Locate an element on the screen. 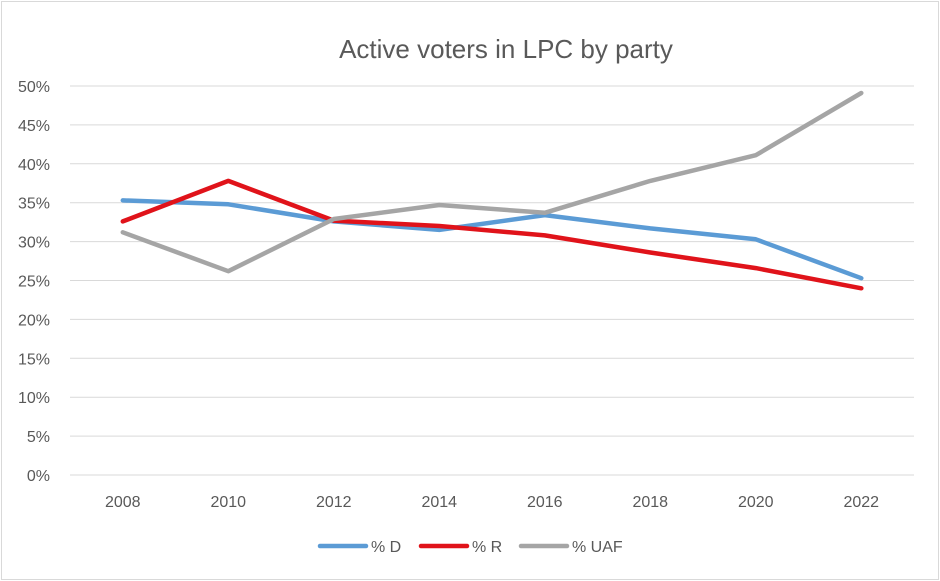  x-tick-label: 2008 is located at coordinates (123, 502).